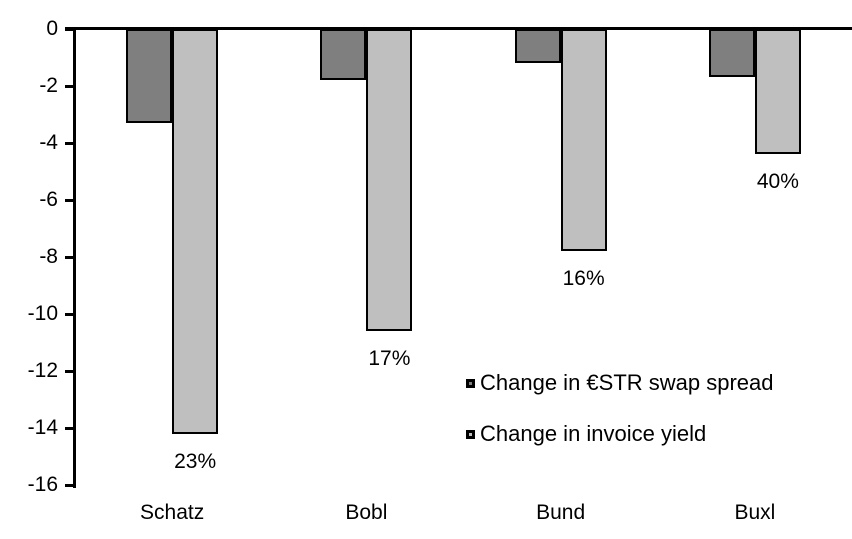 Image resolution: width=852 pixels, height=539 pixels. I want to click on legend-item-swap-spread: Change in €STR swap spread, so click(620, 383).